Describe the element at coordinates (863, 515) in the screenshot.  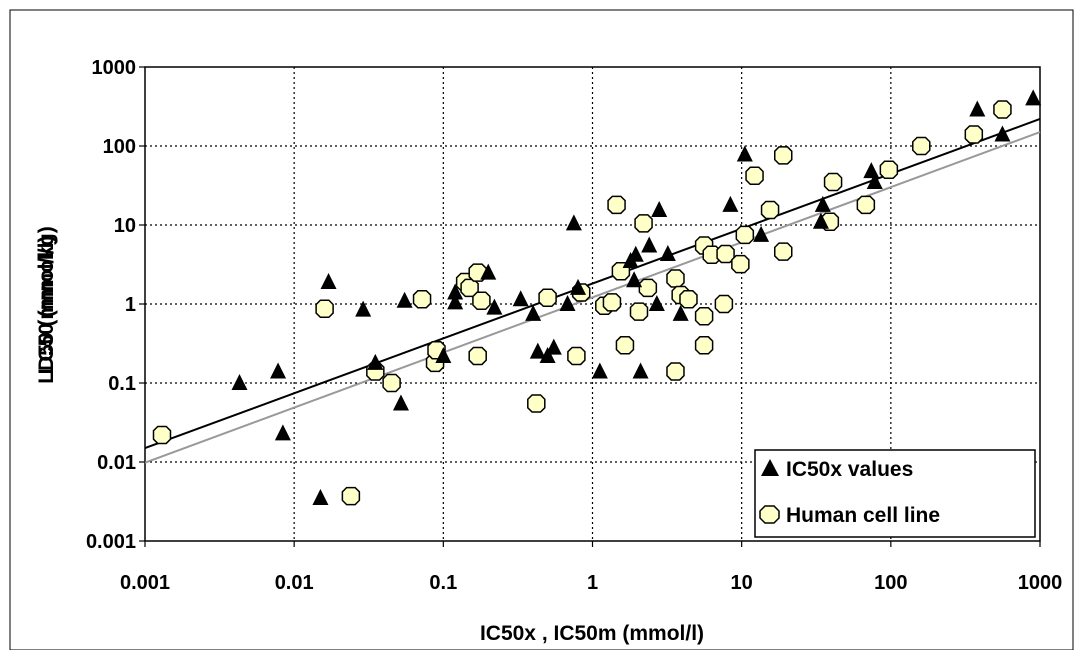
I see `legend-label-human-cell-line: Human cell line` at that location.